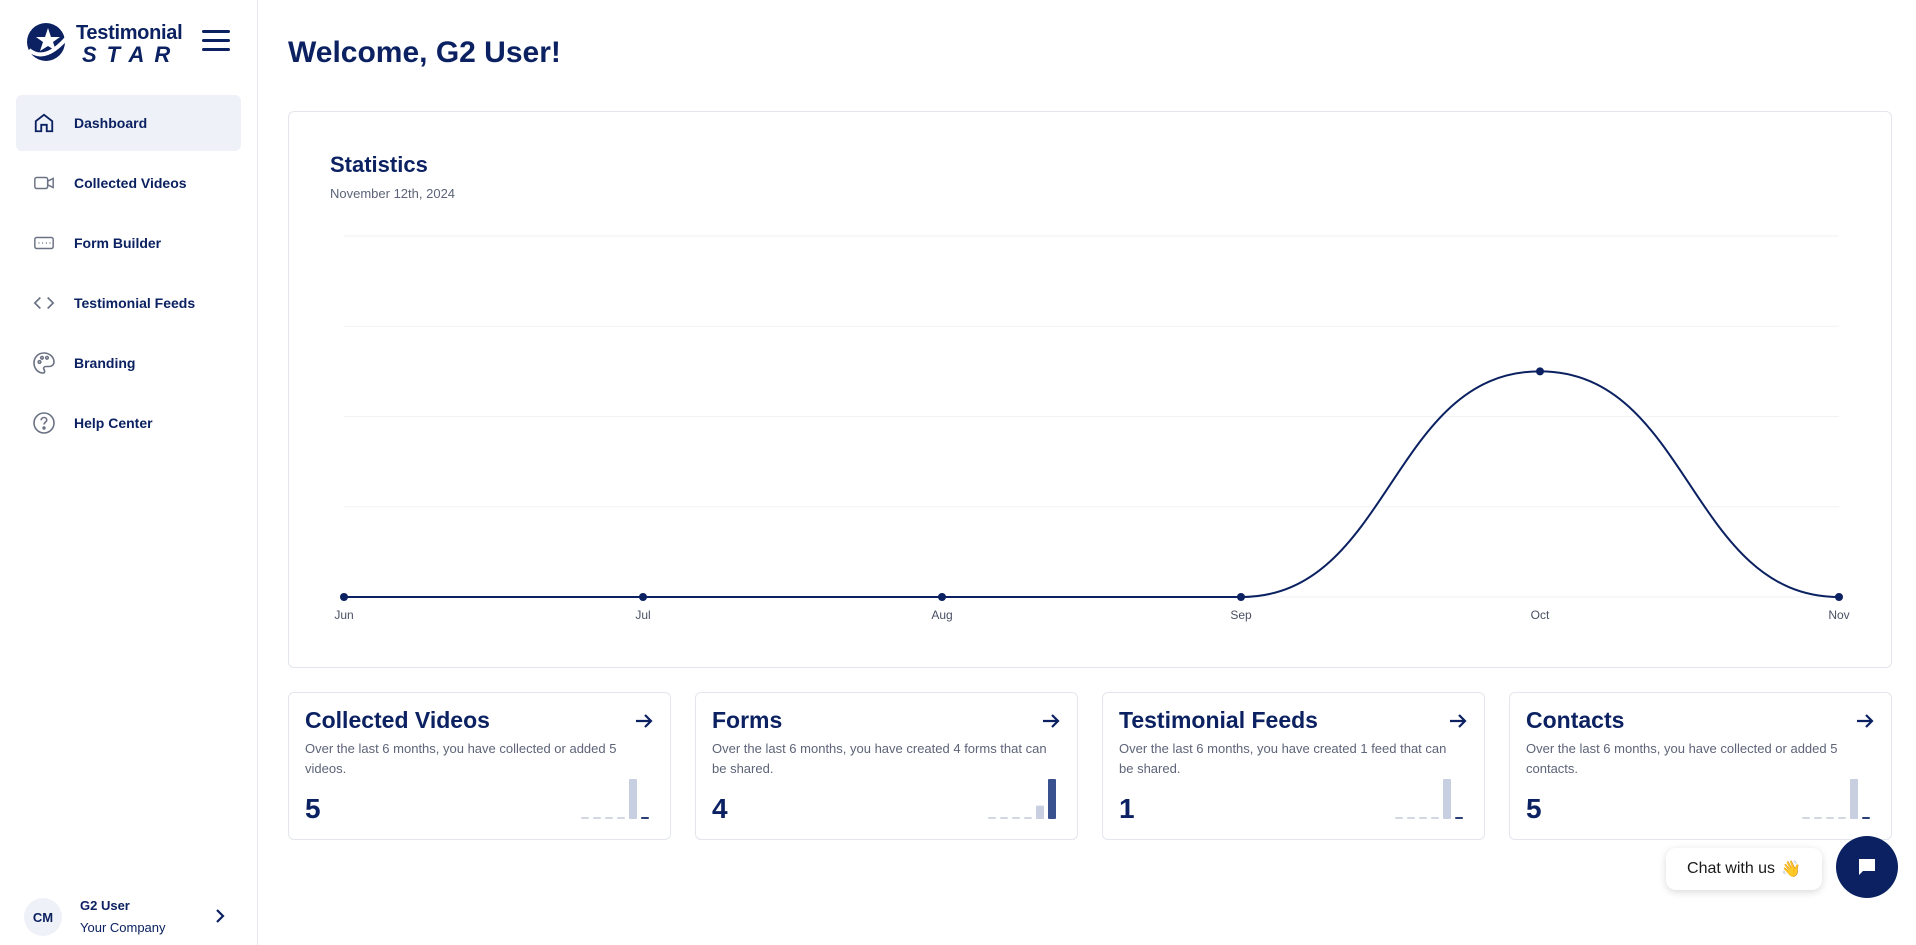 The height and width of the screenshot is (945, 1916). What do you see at coordinates (105, 363) in the screenshot?
I see `sidebar-item-label: Branding` at bounding box center [105, 363].